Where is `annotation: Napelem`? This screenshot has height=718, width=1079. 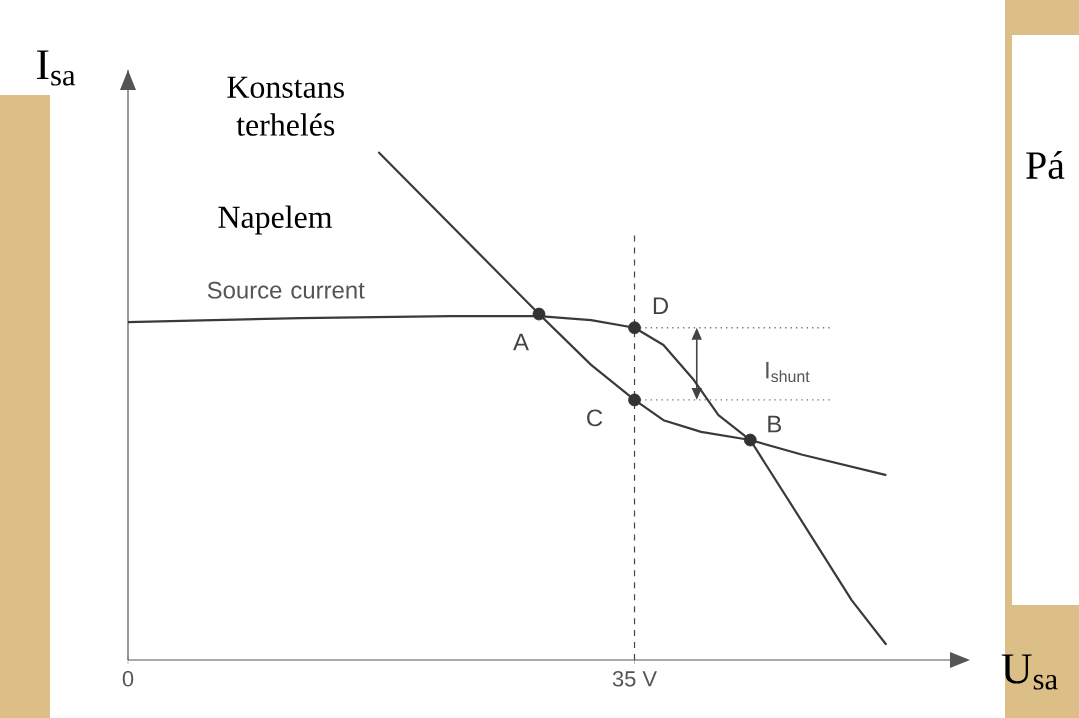
annotation: Napelem is located at coordinates (275, 220).